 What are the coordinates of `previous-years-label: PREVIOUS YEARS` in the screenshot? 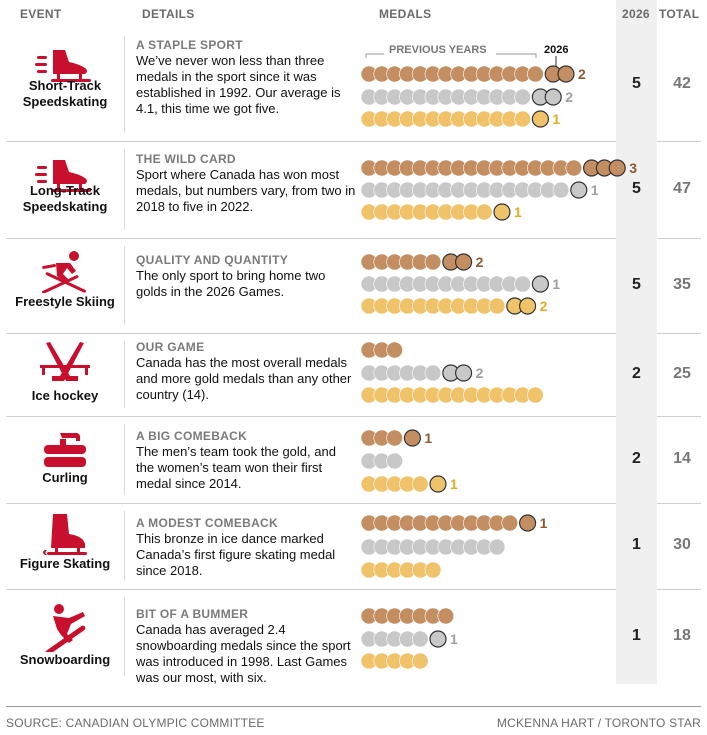 It's located at (438, 50).